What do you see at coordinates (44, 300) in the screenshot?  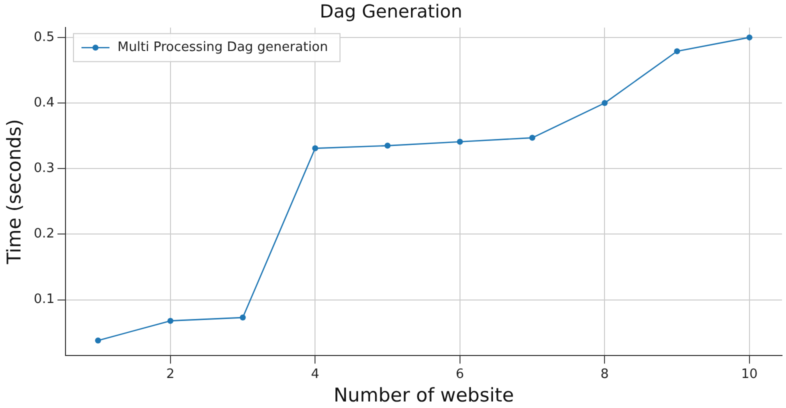 I see `y-tick-label: 0.1` at bounding box center [44, 300].